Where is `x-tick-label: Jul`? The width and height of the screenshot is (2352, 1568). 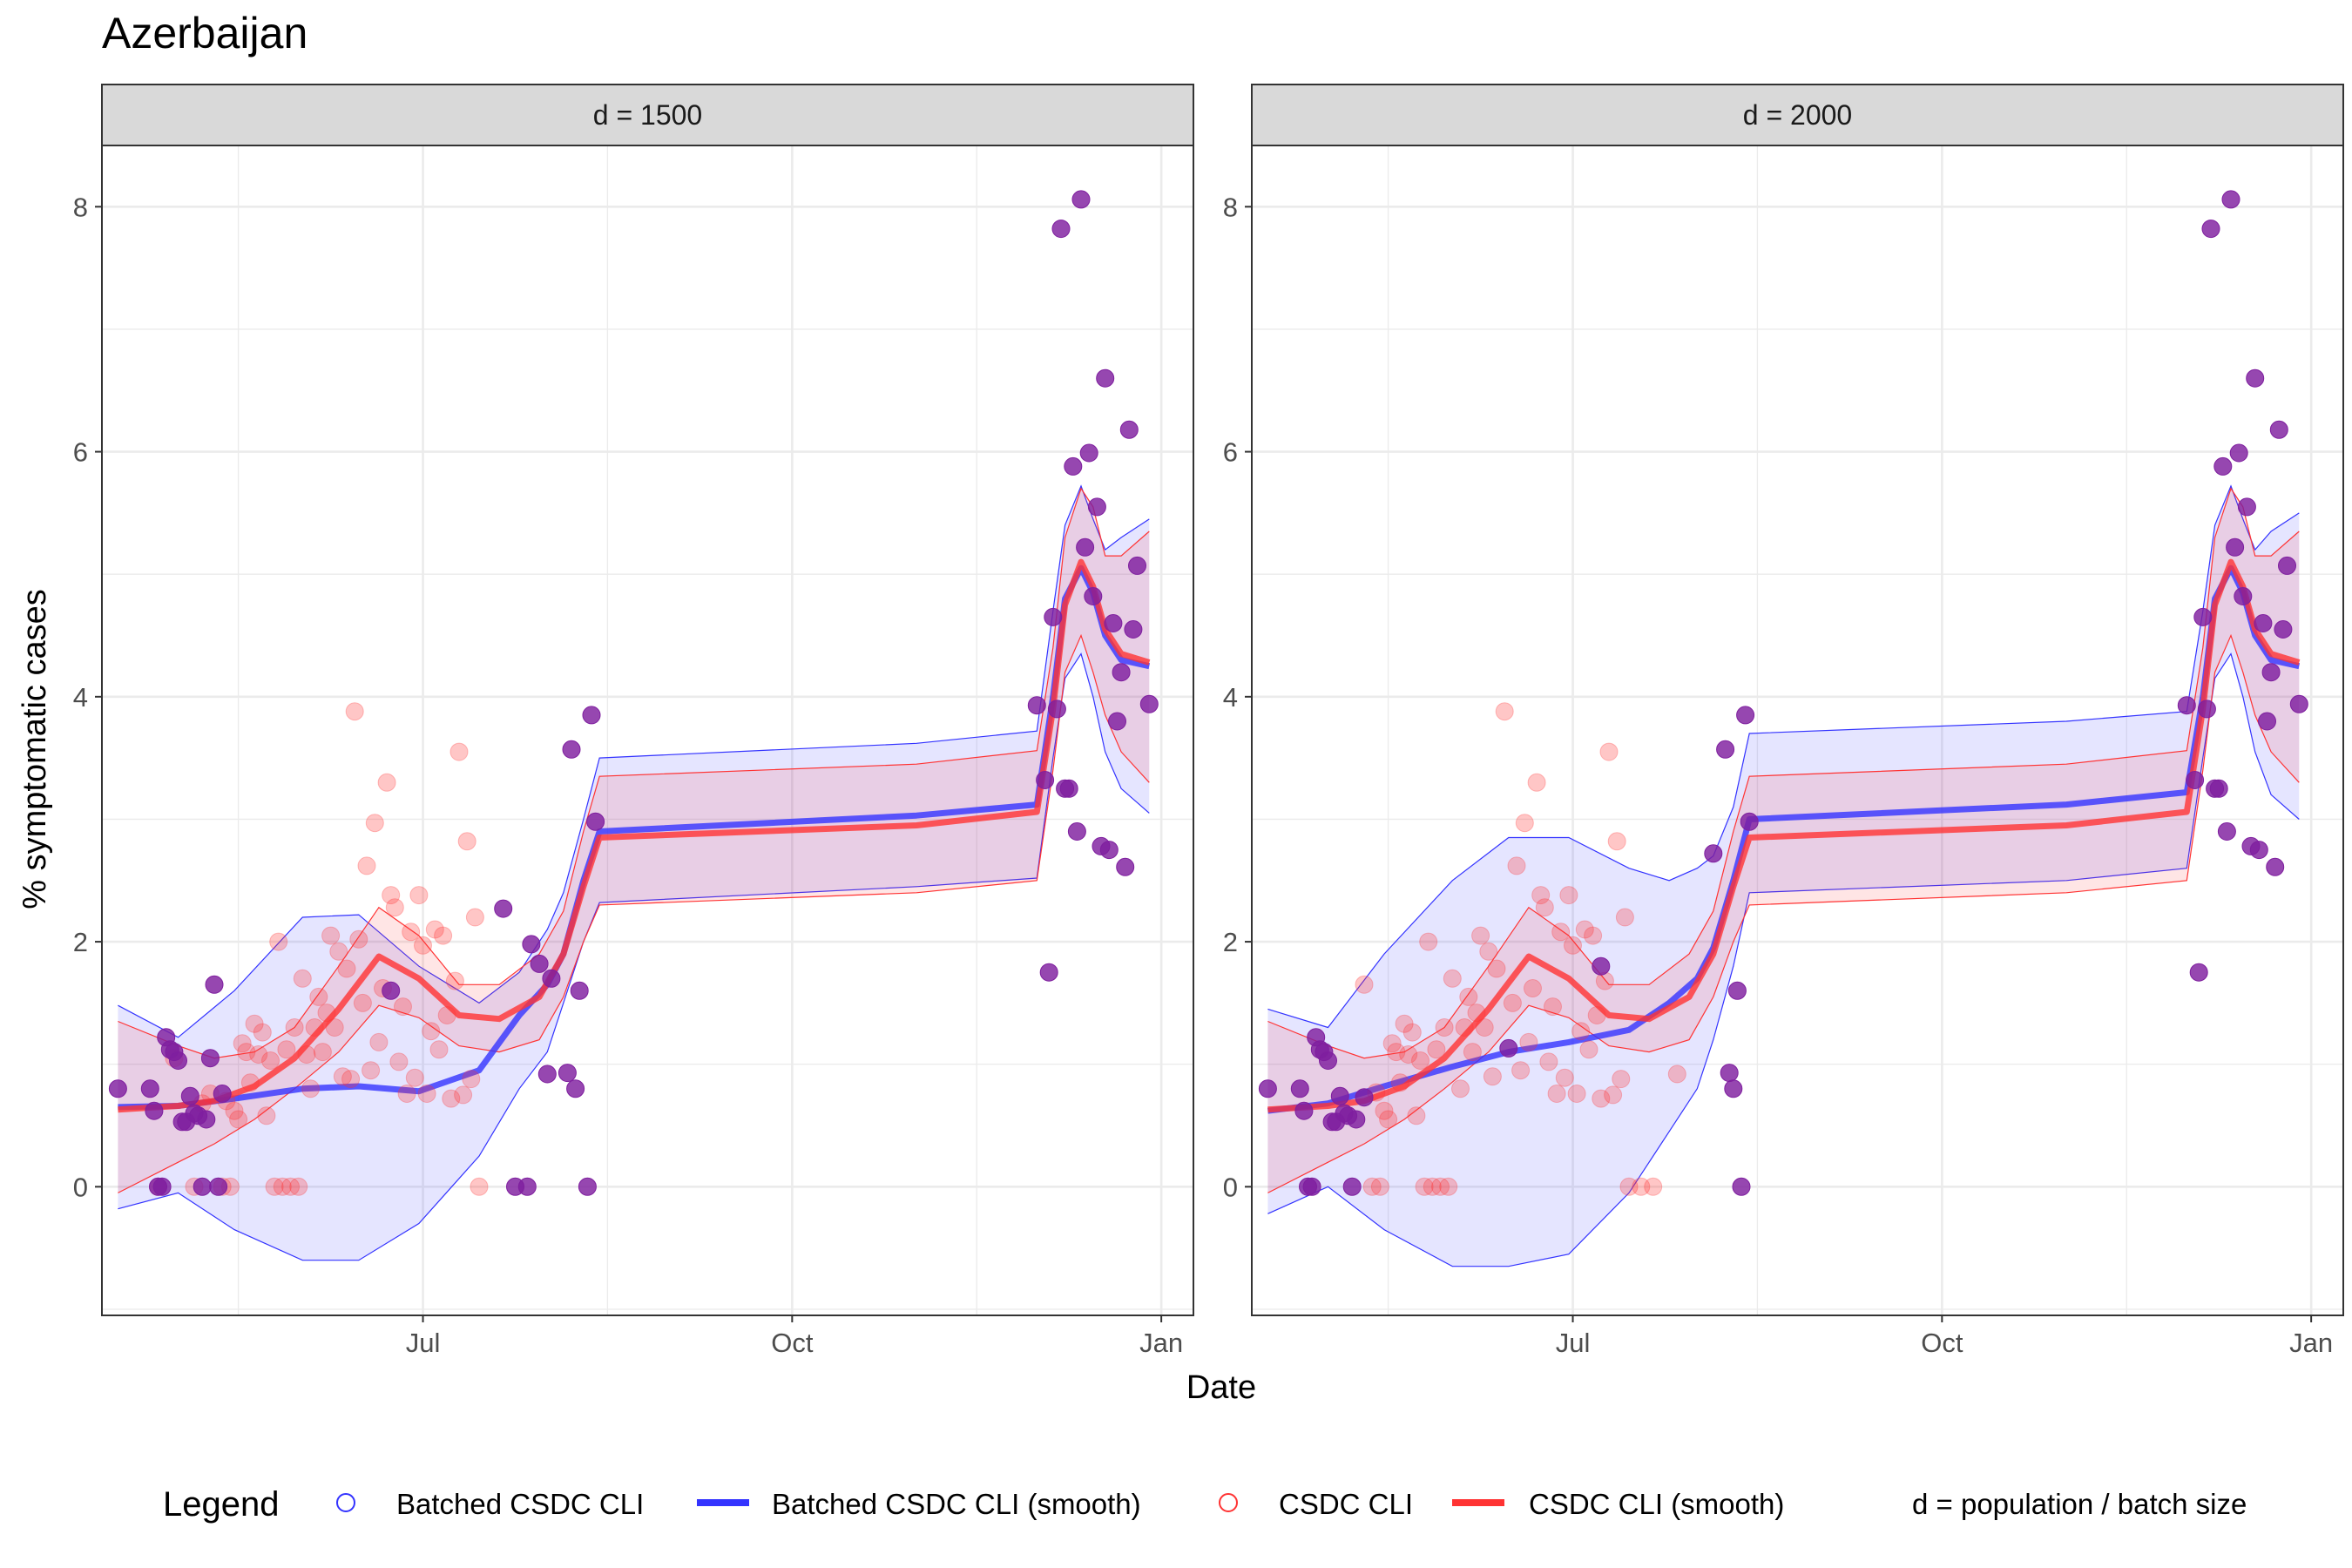 x-tick-label: Jul is located at coordinates (423, 1343).